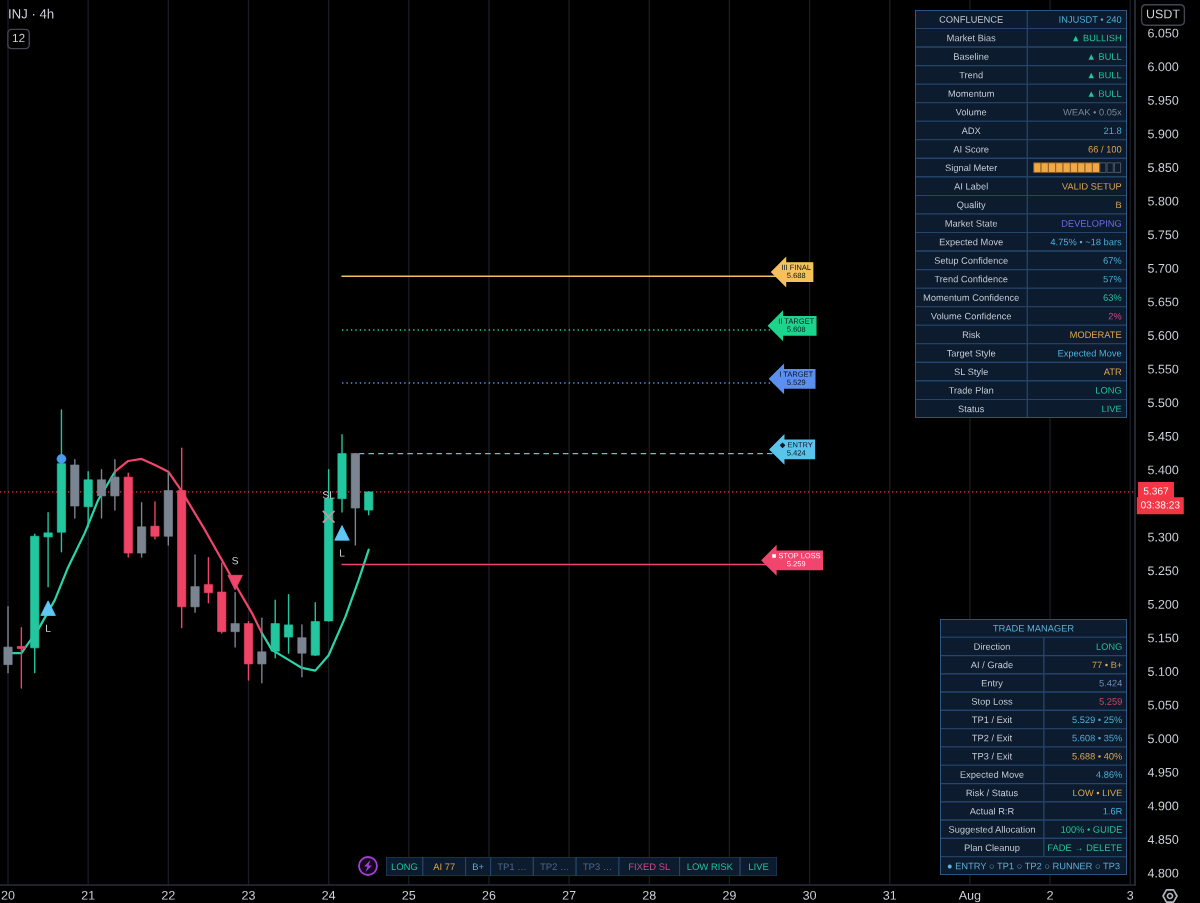 Image resolution: width=1200 pixels, height=903 pixels. What do you see at coordinates (1163, 268) in the screenshot?
I see `y-tick-label: 5.700` at bounding box center [1163, 268].